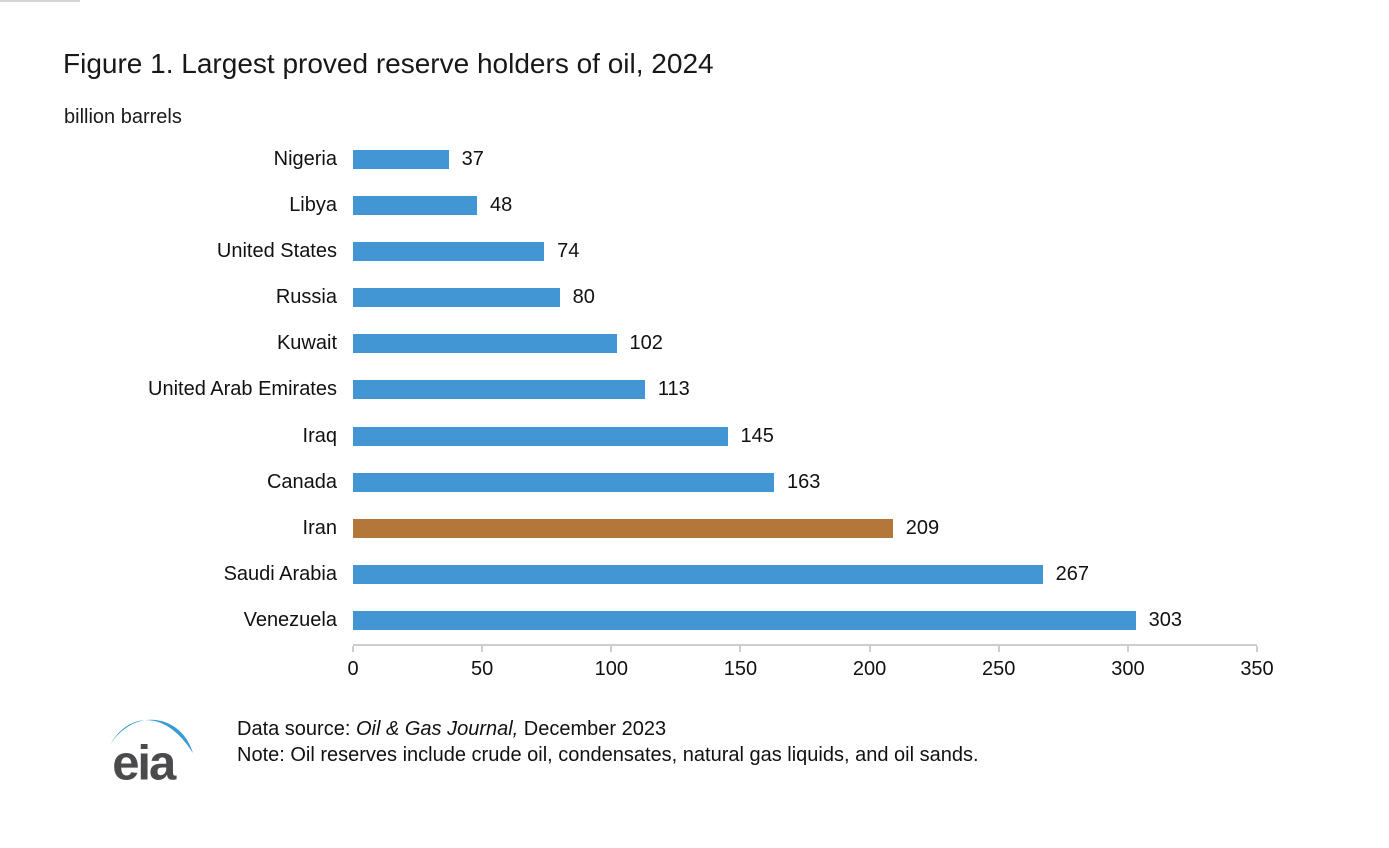 The height and width of the screenshot is (848, 1389). I want to click on bar-venezuela, so click(744, 621).